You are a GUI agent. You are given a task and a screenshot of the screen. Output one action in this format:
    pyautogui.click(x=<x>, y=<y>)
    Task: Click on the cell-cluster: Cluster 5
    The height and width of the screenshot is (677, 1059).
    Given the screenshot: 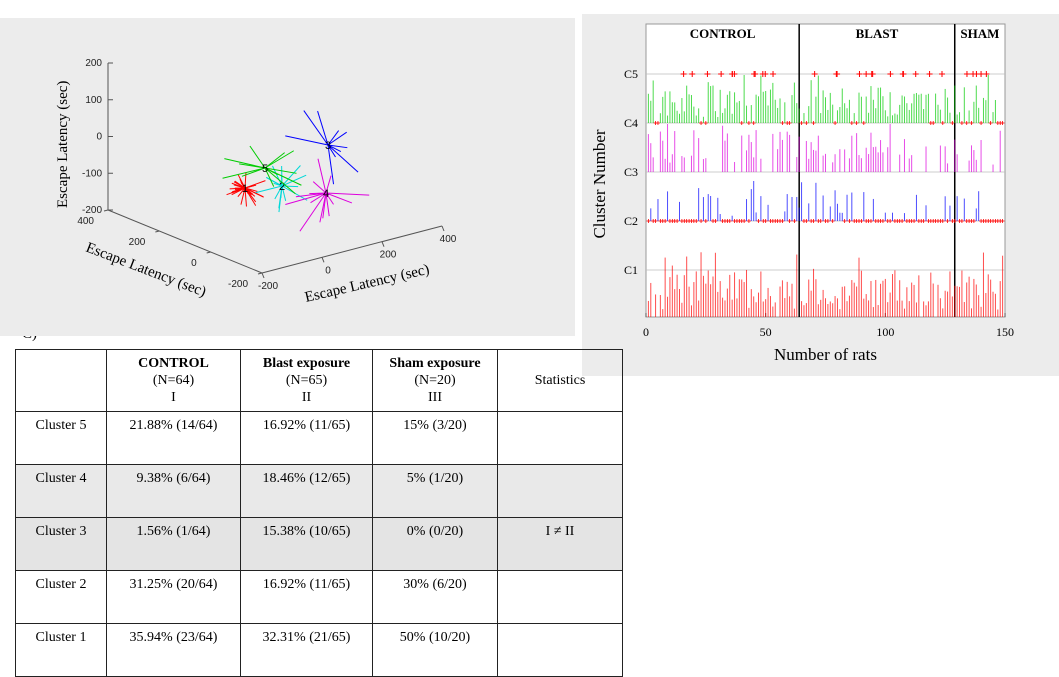 What is the action you would take?
    pyautogui.click(x=61, y=438)
    